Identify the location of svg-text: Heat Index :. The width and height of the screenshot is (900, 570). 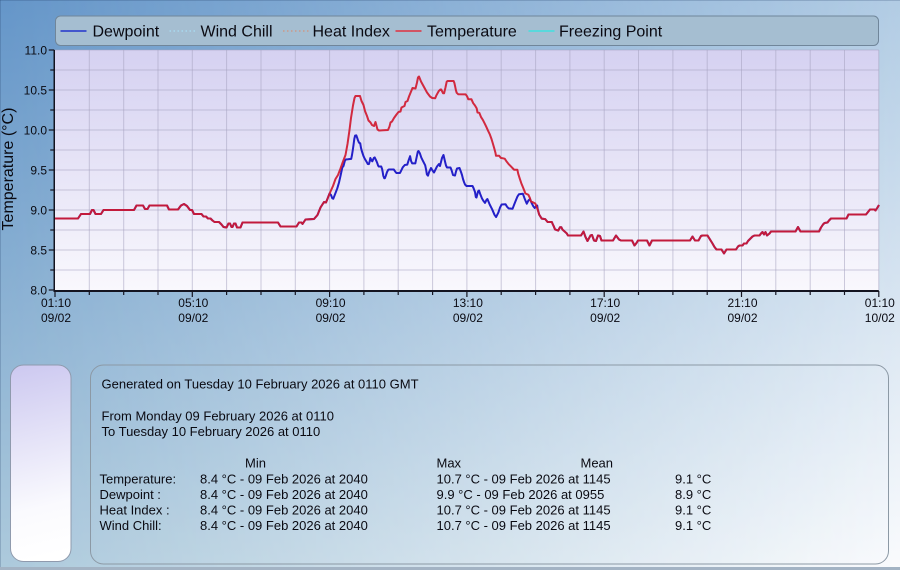
(135, 510).